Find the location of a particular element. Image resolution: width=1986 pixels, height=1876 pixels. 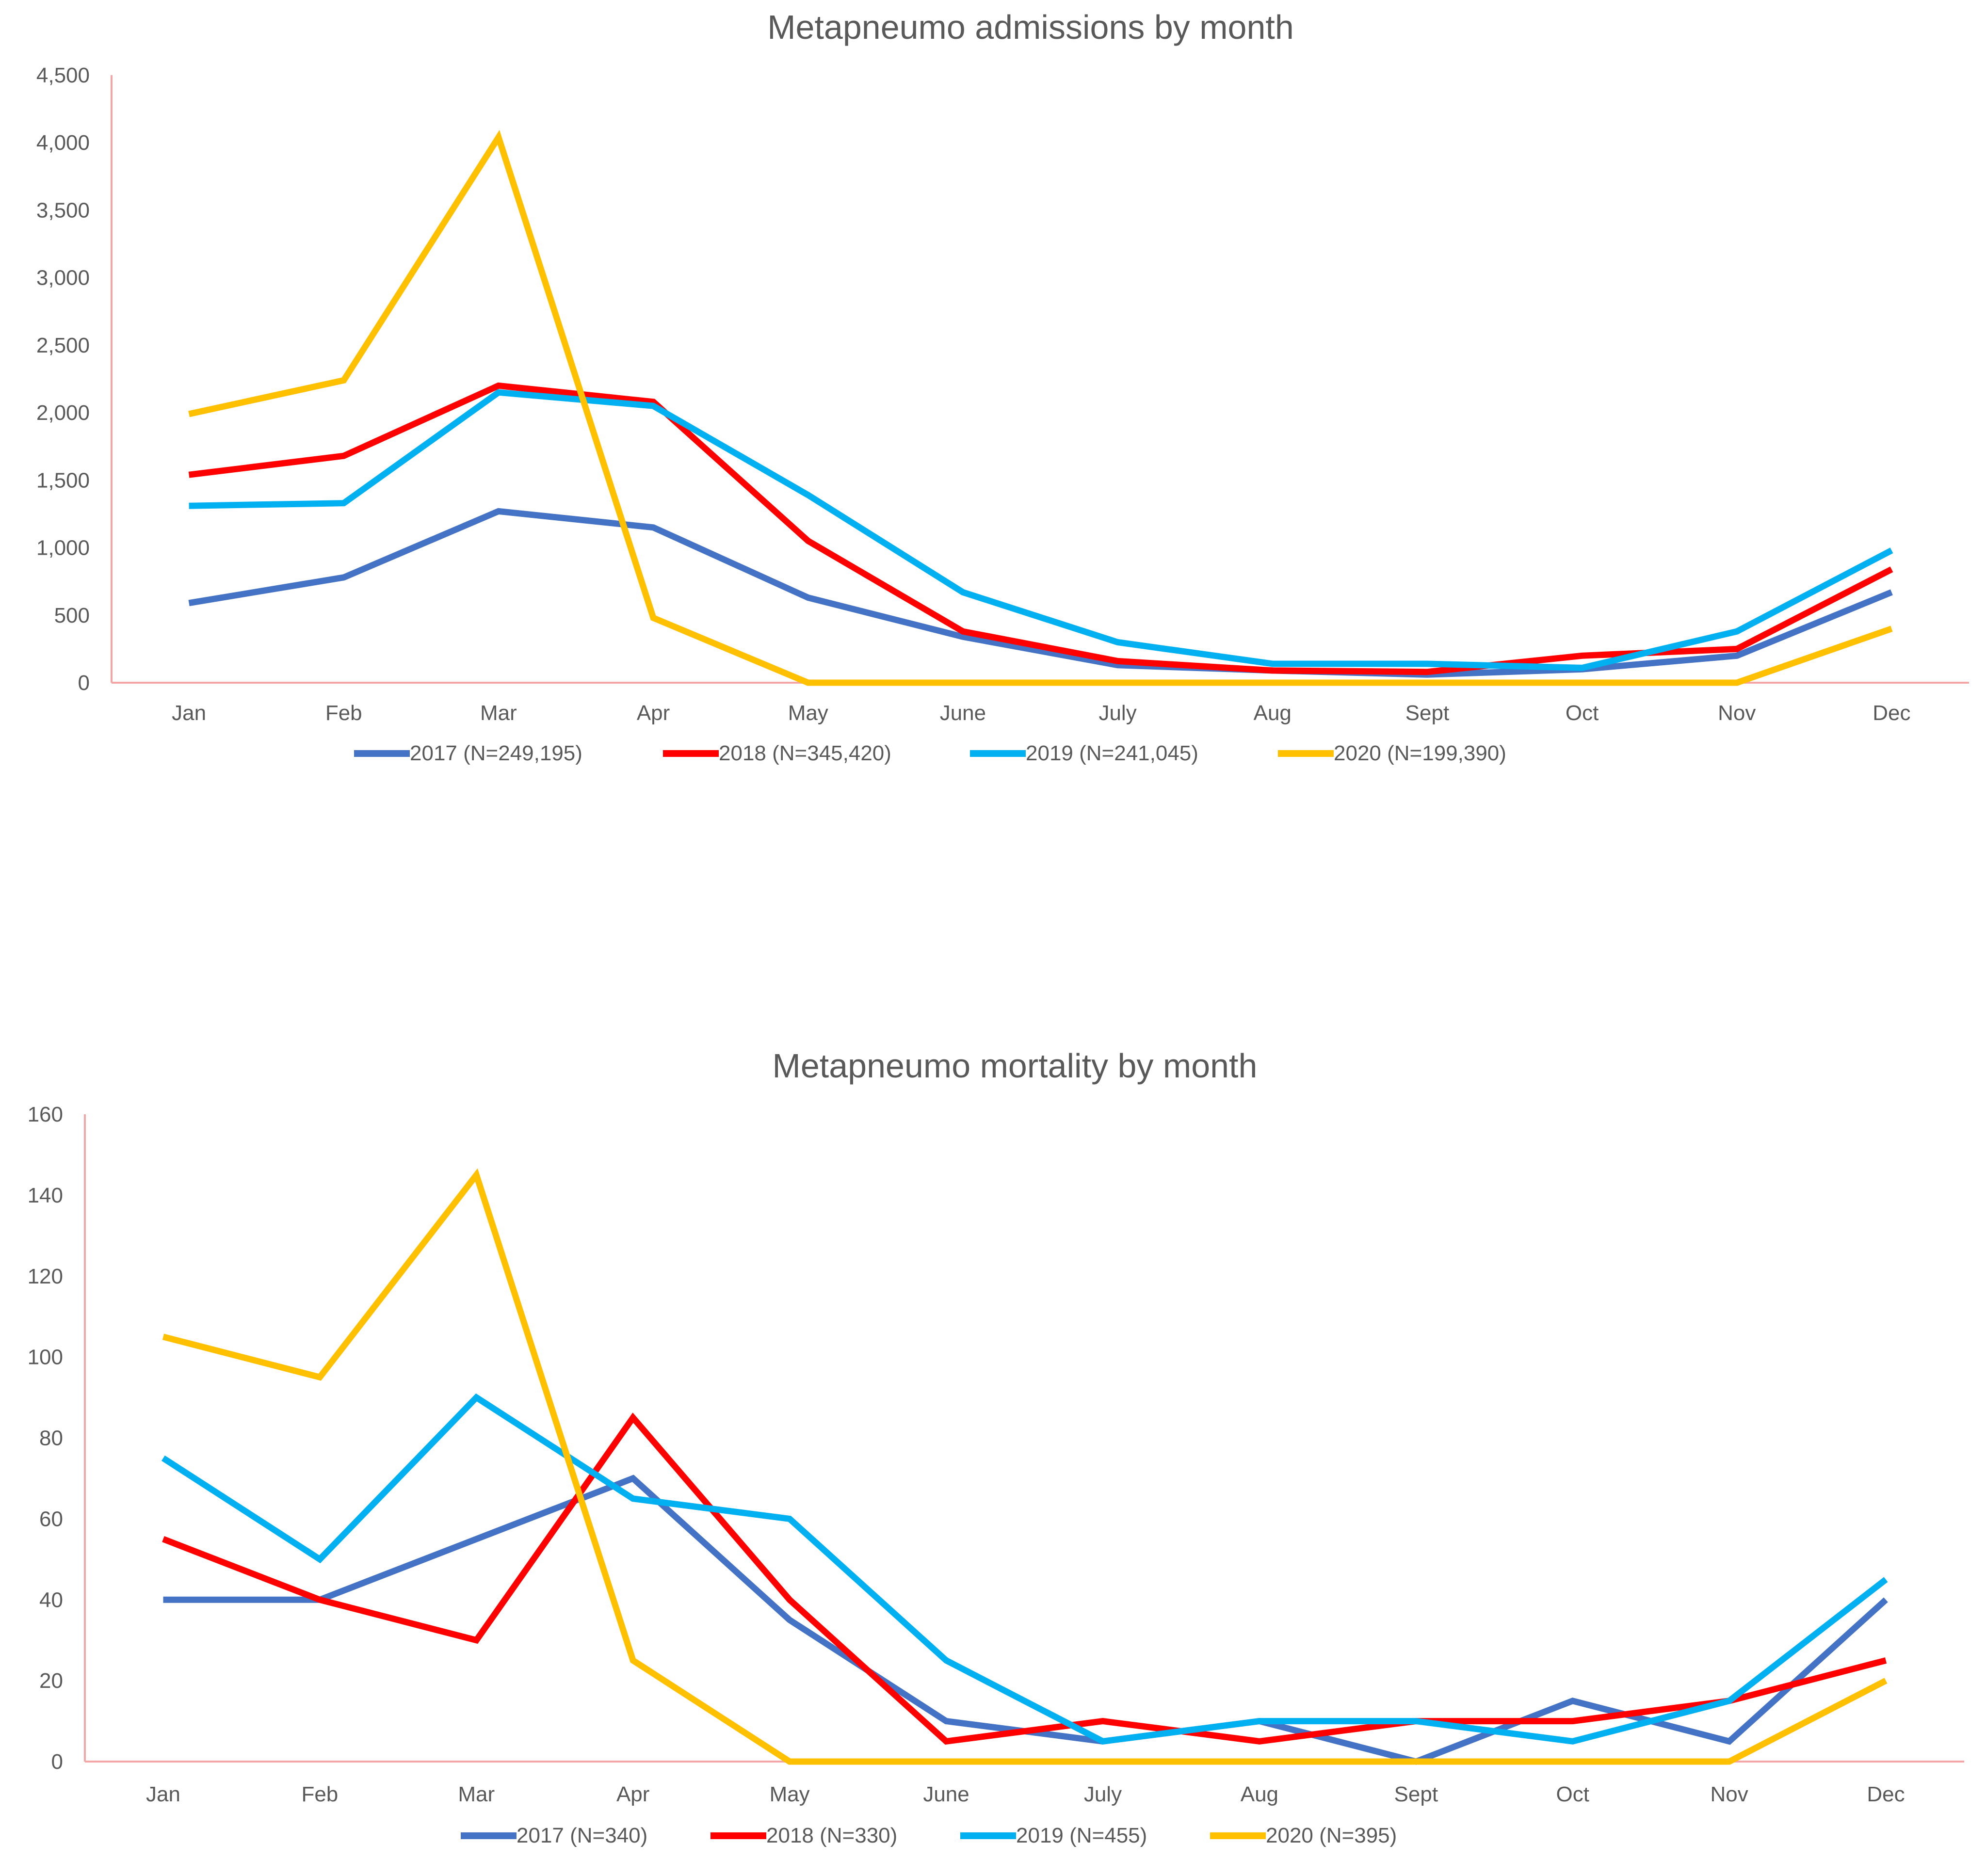

legend-label: 2017 (N=340) is located at coordinates (582, 1836).